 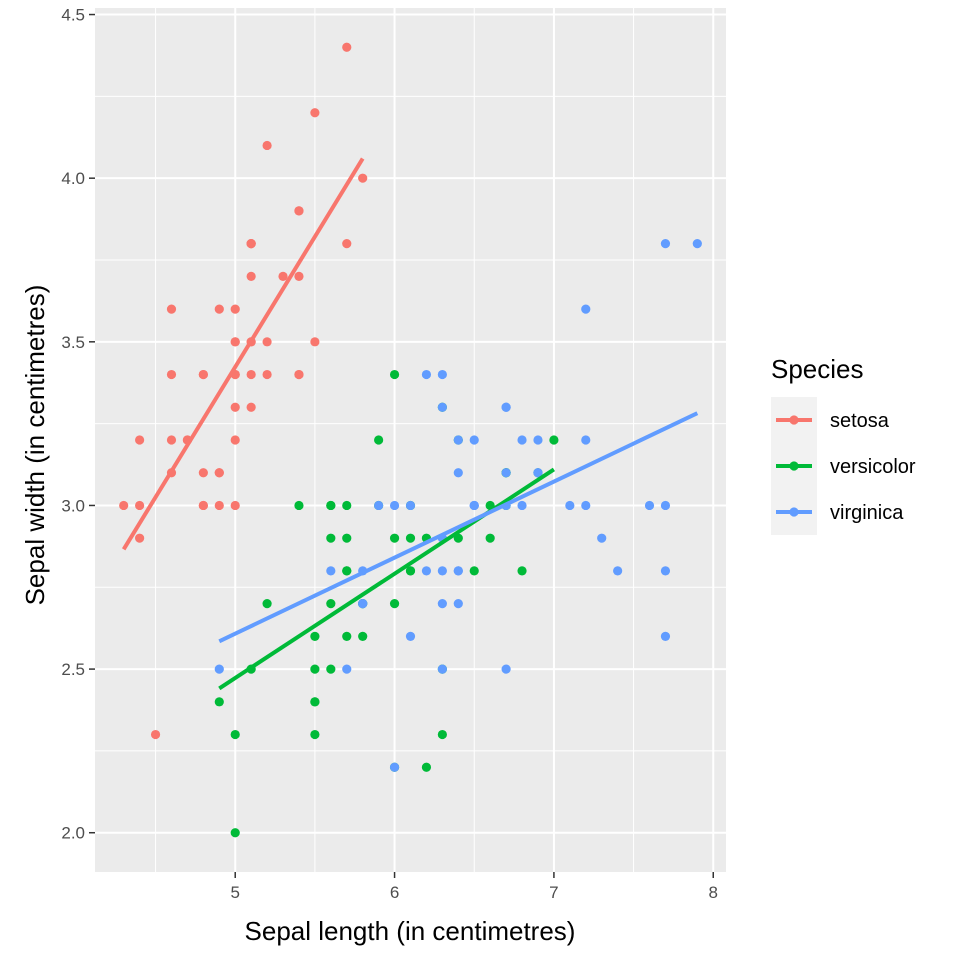 I want to click on legend-label-versicolor: versicolor, so click(x=873, y=467).